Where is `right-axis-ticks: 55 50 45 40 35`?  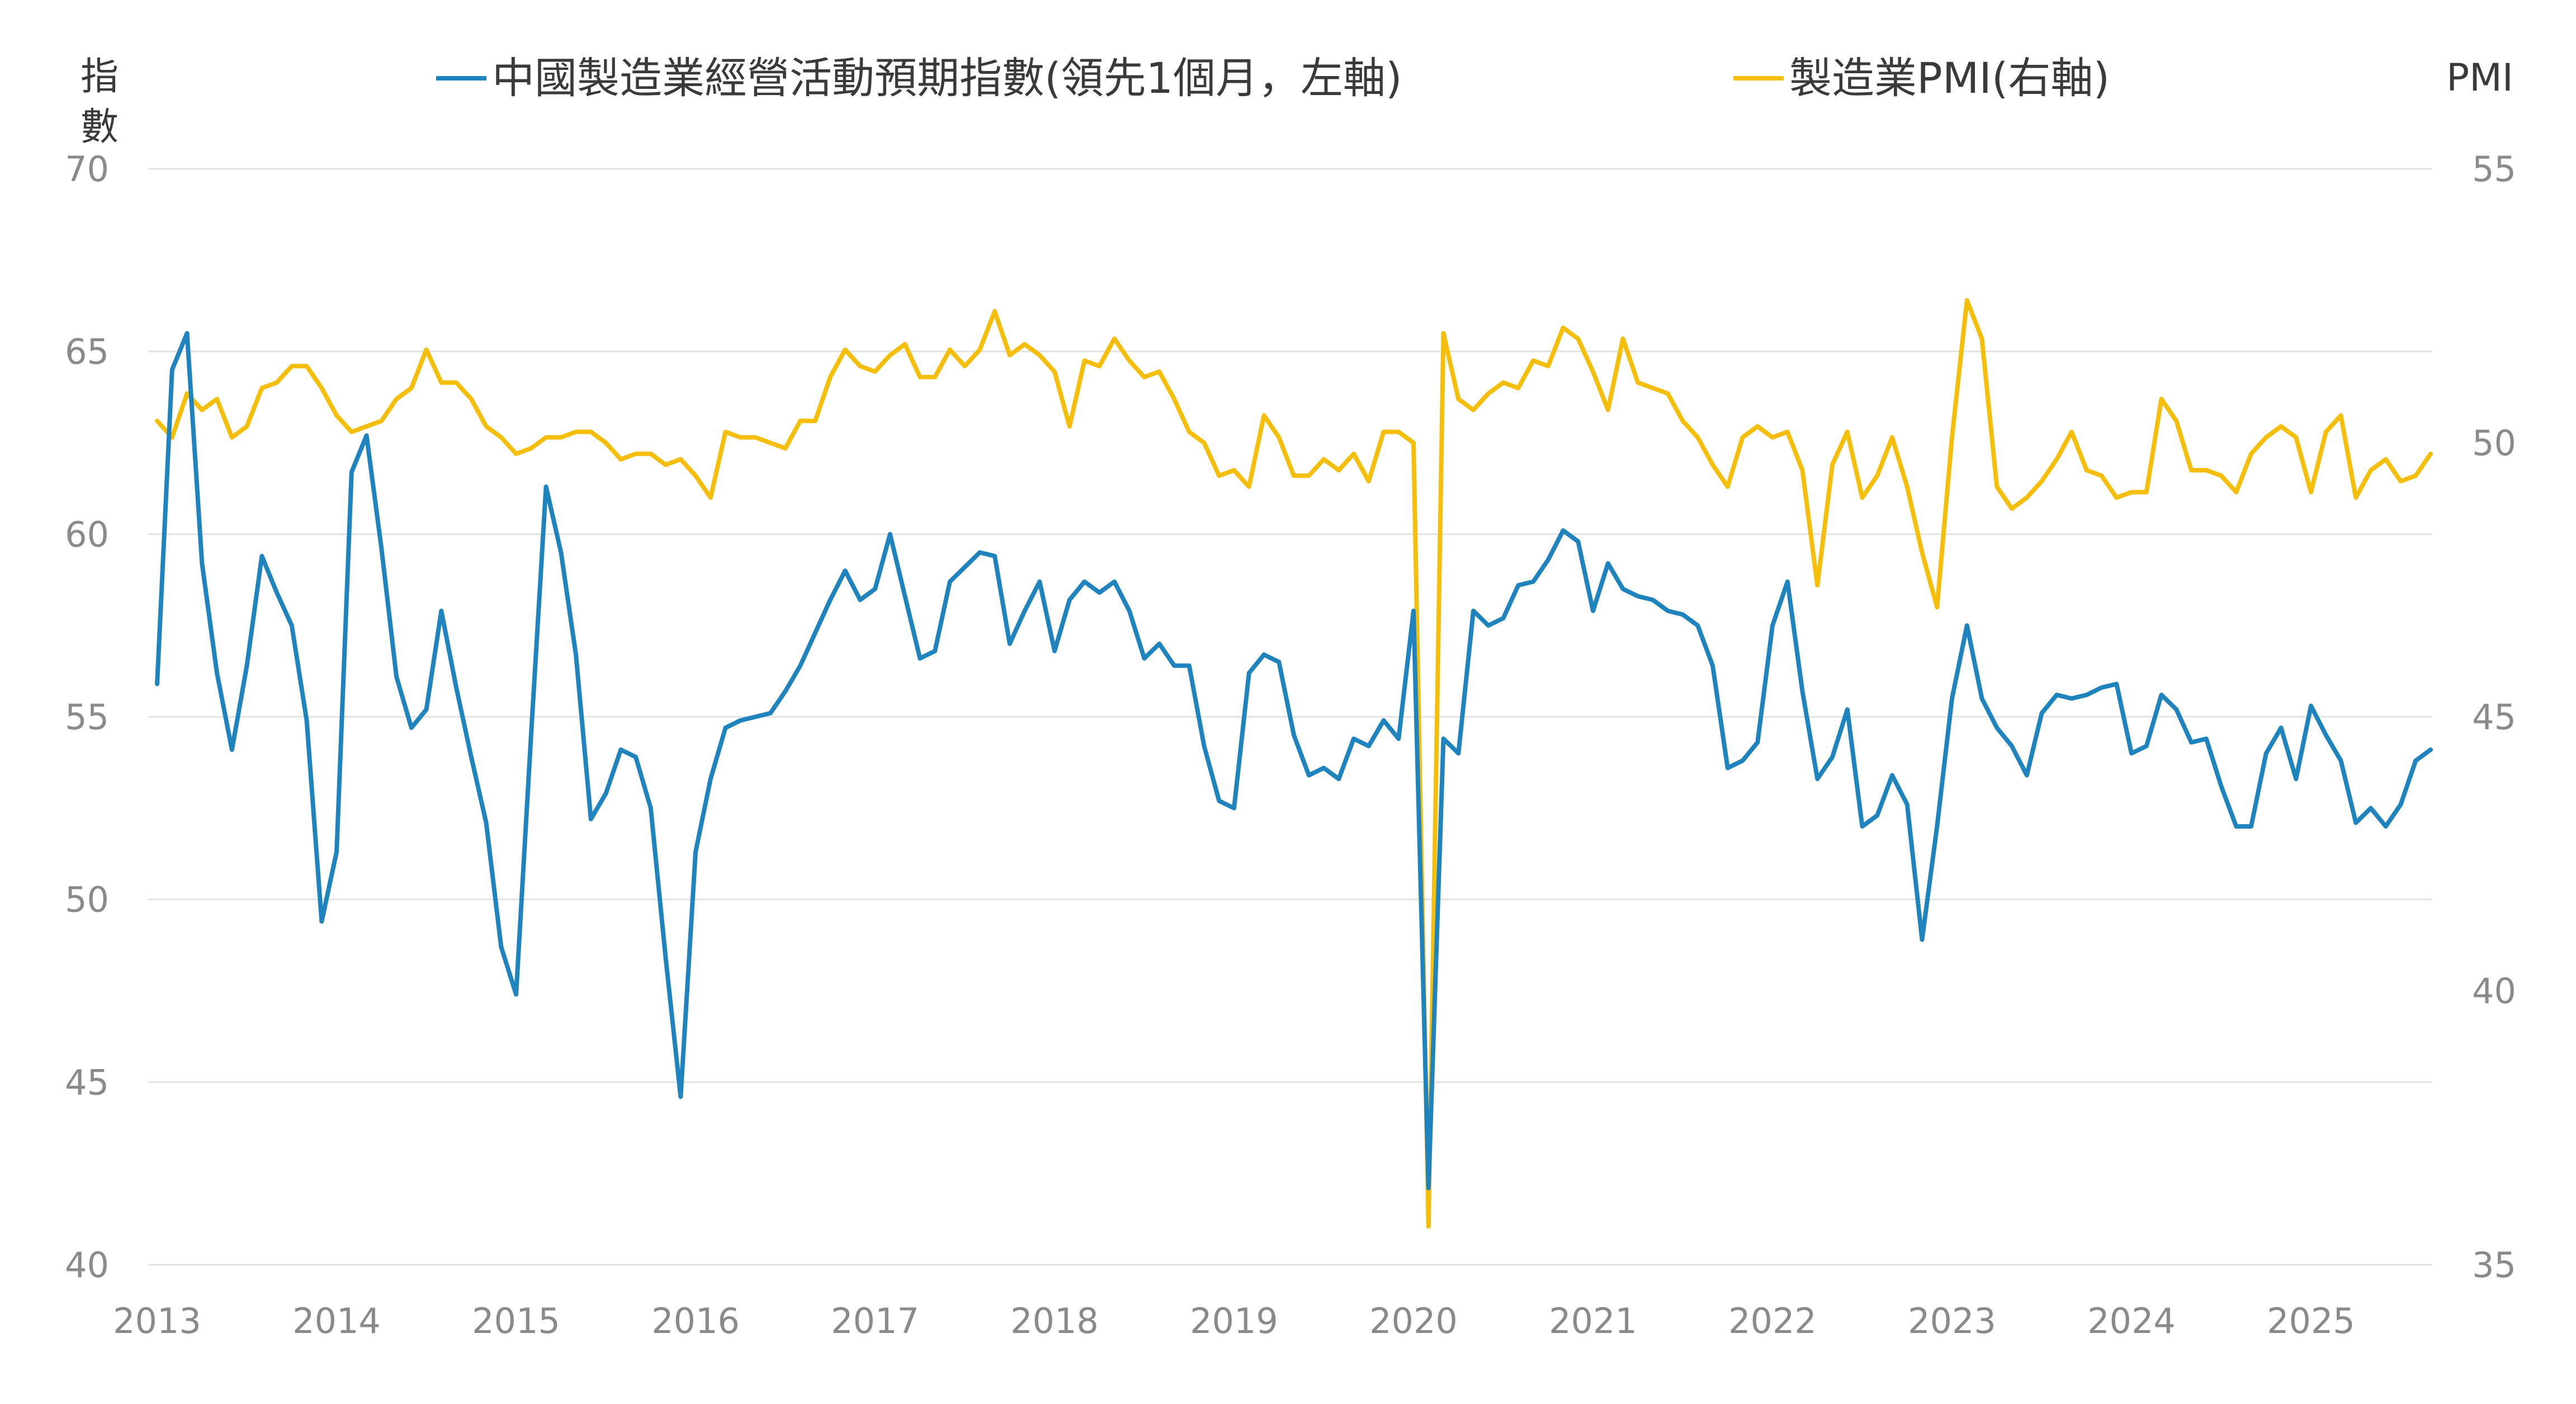
right-axis-ticks: 55 50 45 40 35 is located at coordinates (2494, 717).